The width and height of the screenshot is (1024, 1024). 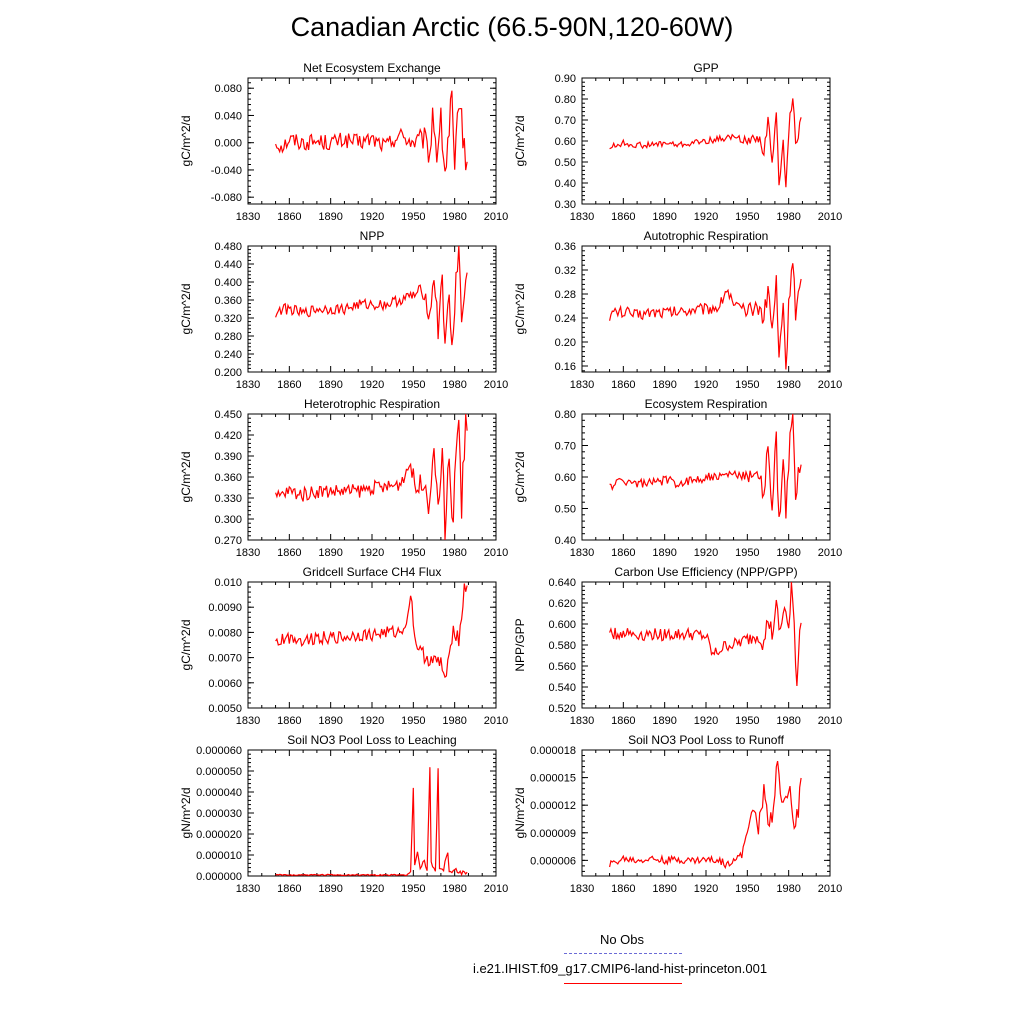 I want to click on y-tick-label: 0.000012, so click(x=553, y=806).